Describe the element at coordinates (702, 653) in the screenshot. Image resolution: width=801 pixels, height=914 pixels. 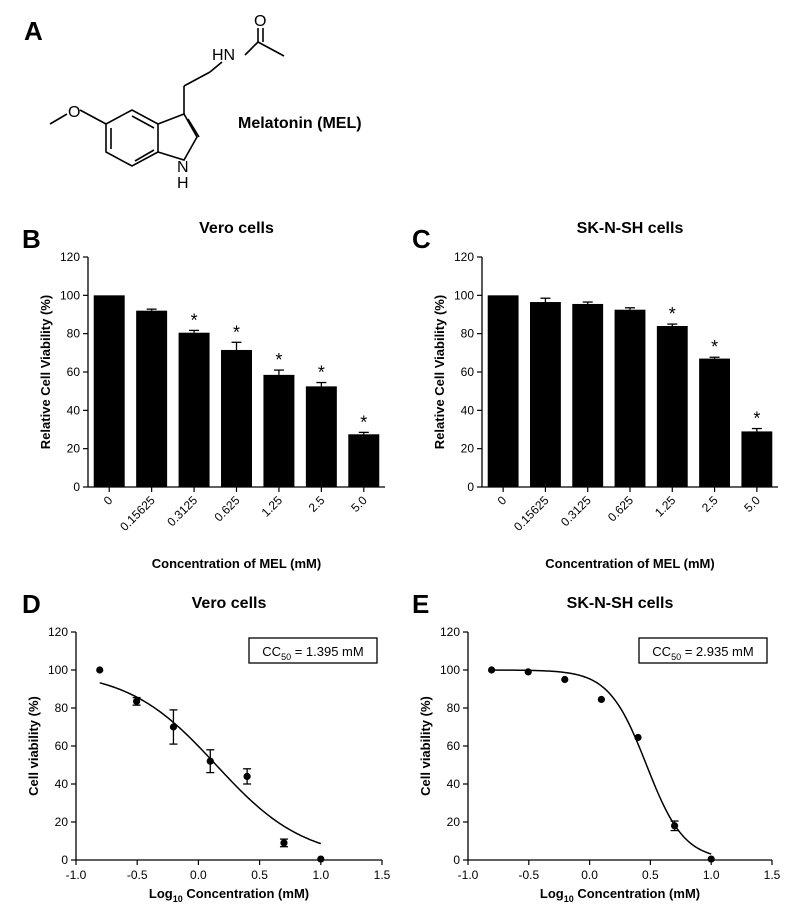
I see `cc50-annotation: CC50 = 2.935 mM` at that location.